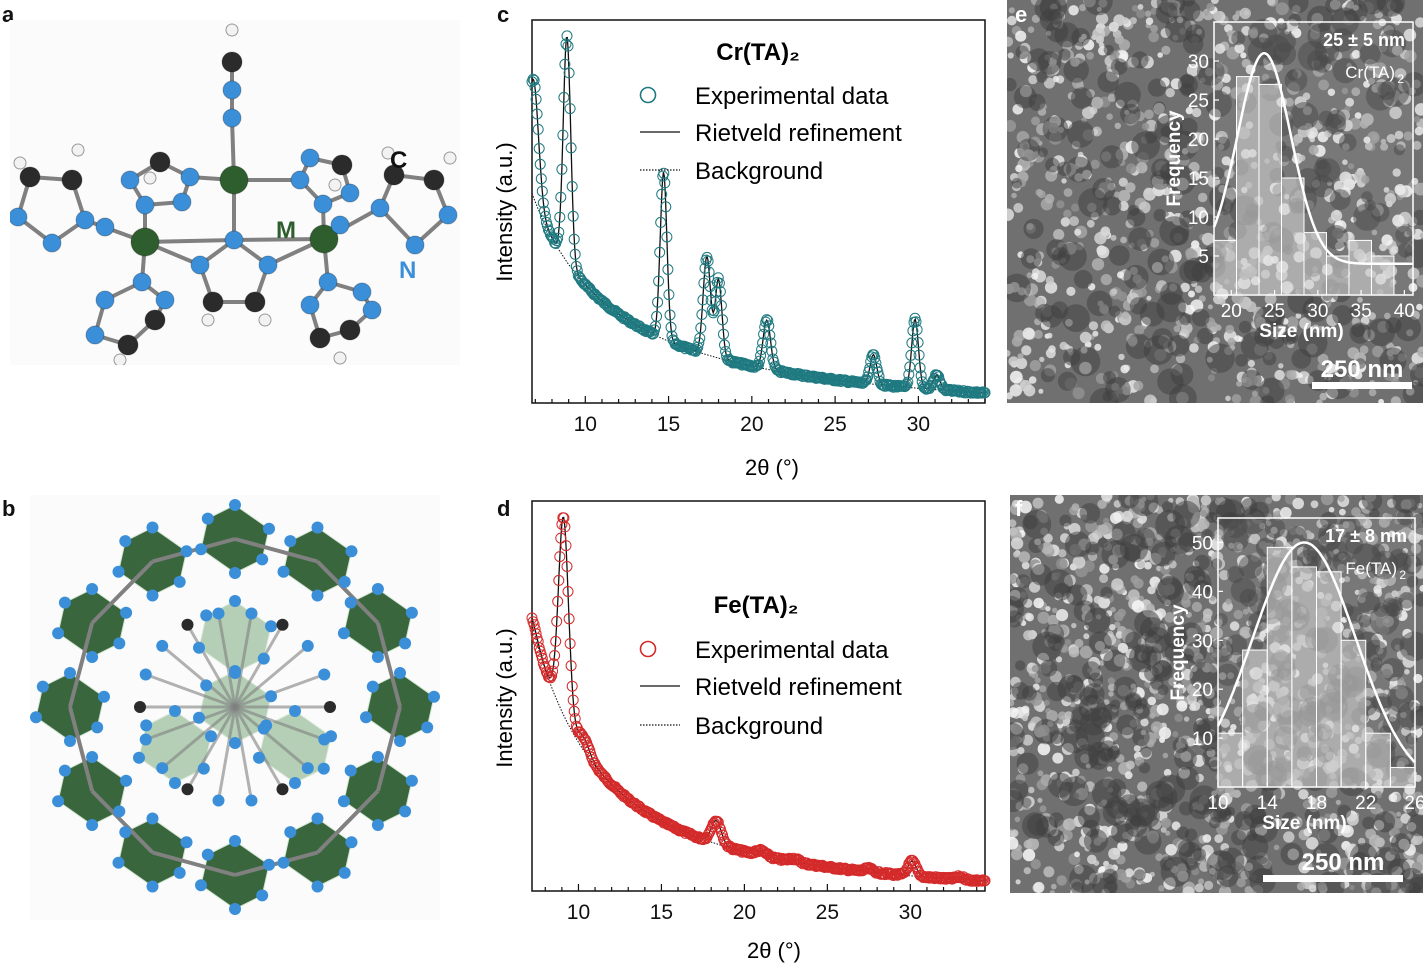 The height and width of the screenshot is (967, 1423). Describe the element at coordinates (1174, 158) in the screenshot. I see `y-axis-label: Frequency` at that location.